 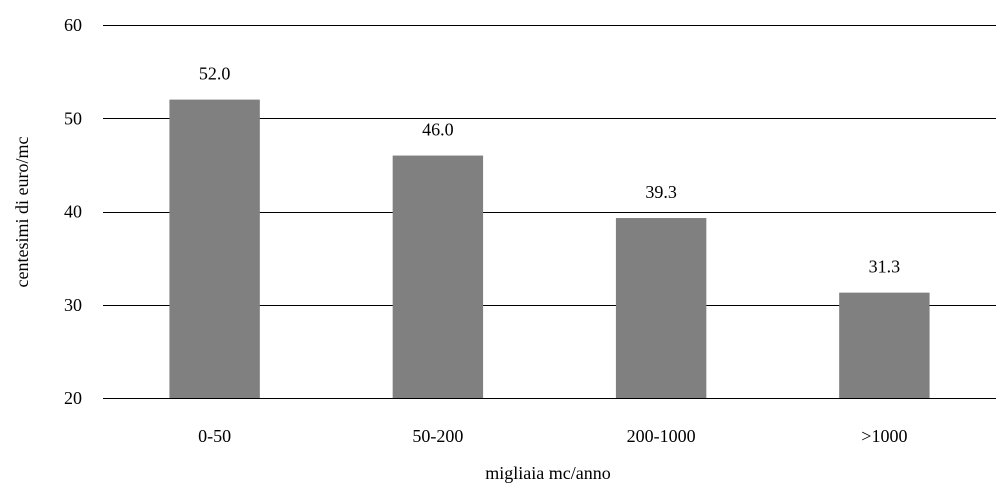 I want to click on y-tick-label: 60, so click(x=73, y=25).